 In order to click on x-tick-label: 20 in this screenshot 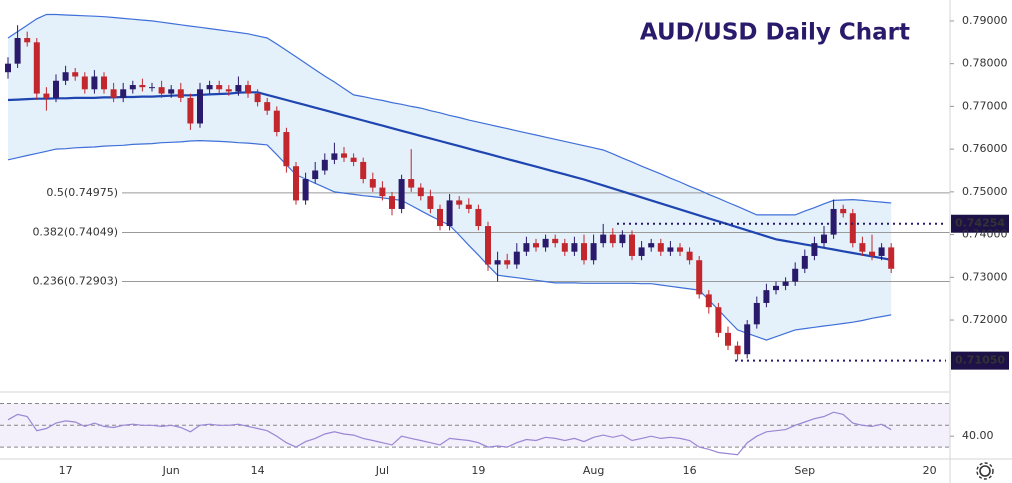, I will do `click(930, 470)`.